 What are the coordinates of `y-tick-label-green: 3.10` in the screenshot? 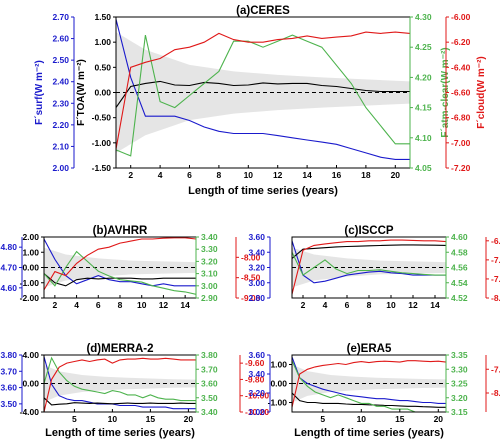 It's located at (209, 274).